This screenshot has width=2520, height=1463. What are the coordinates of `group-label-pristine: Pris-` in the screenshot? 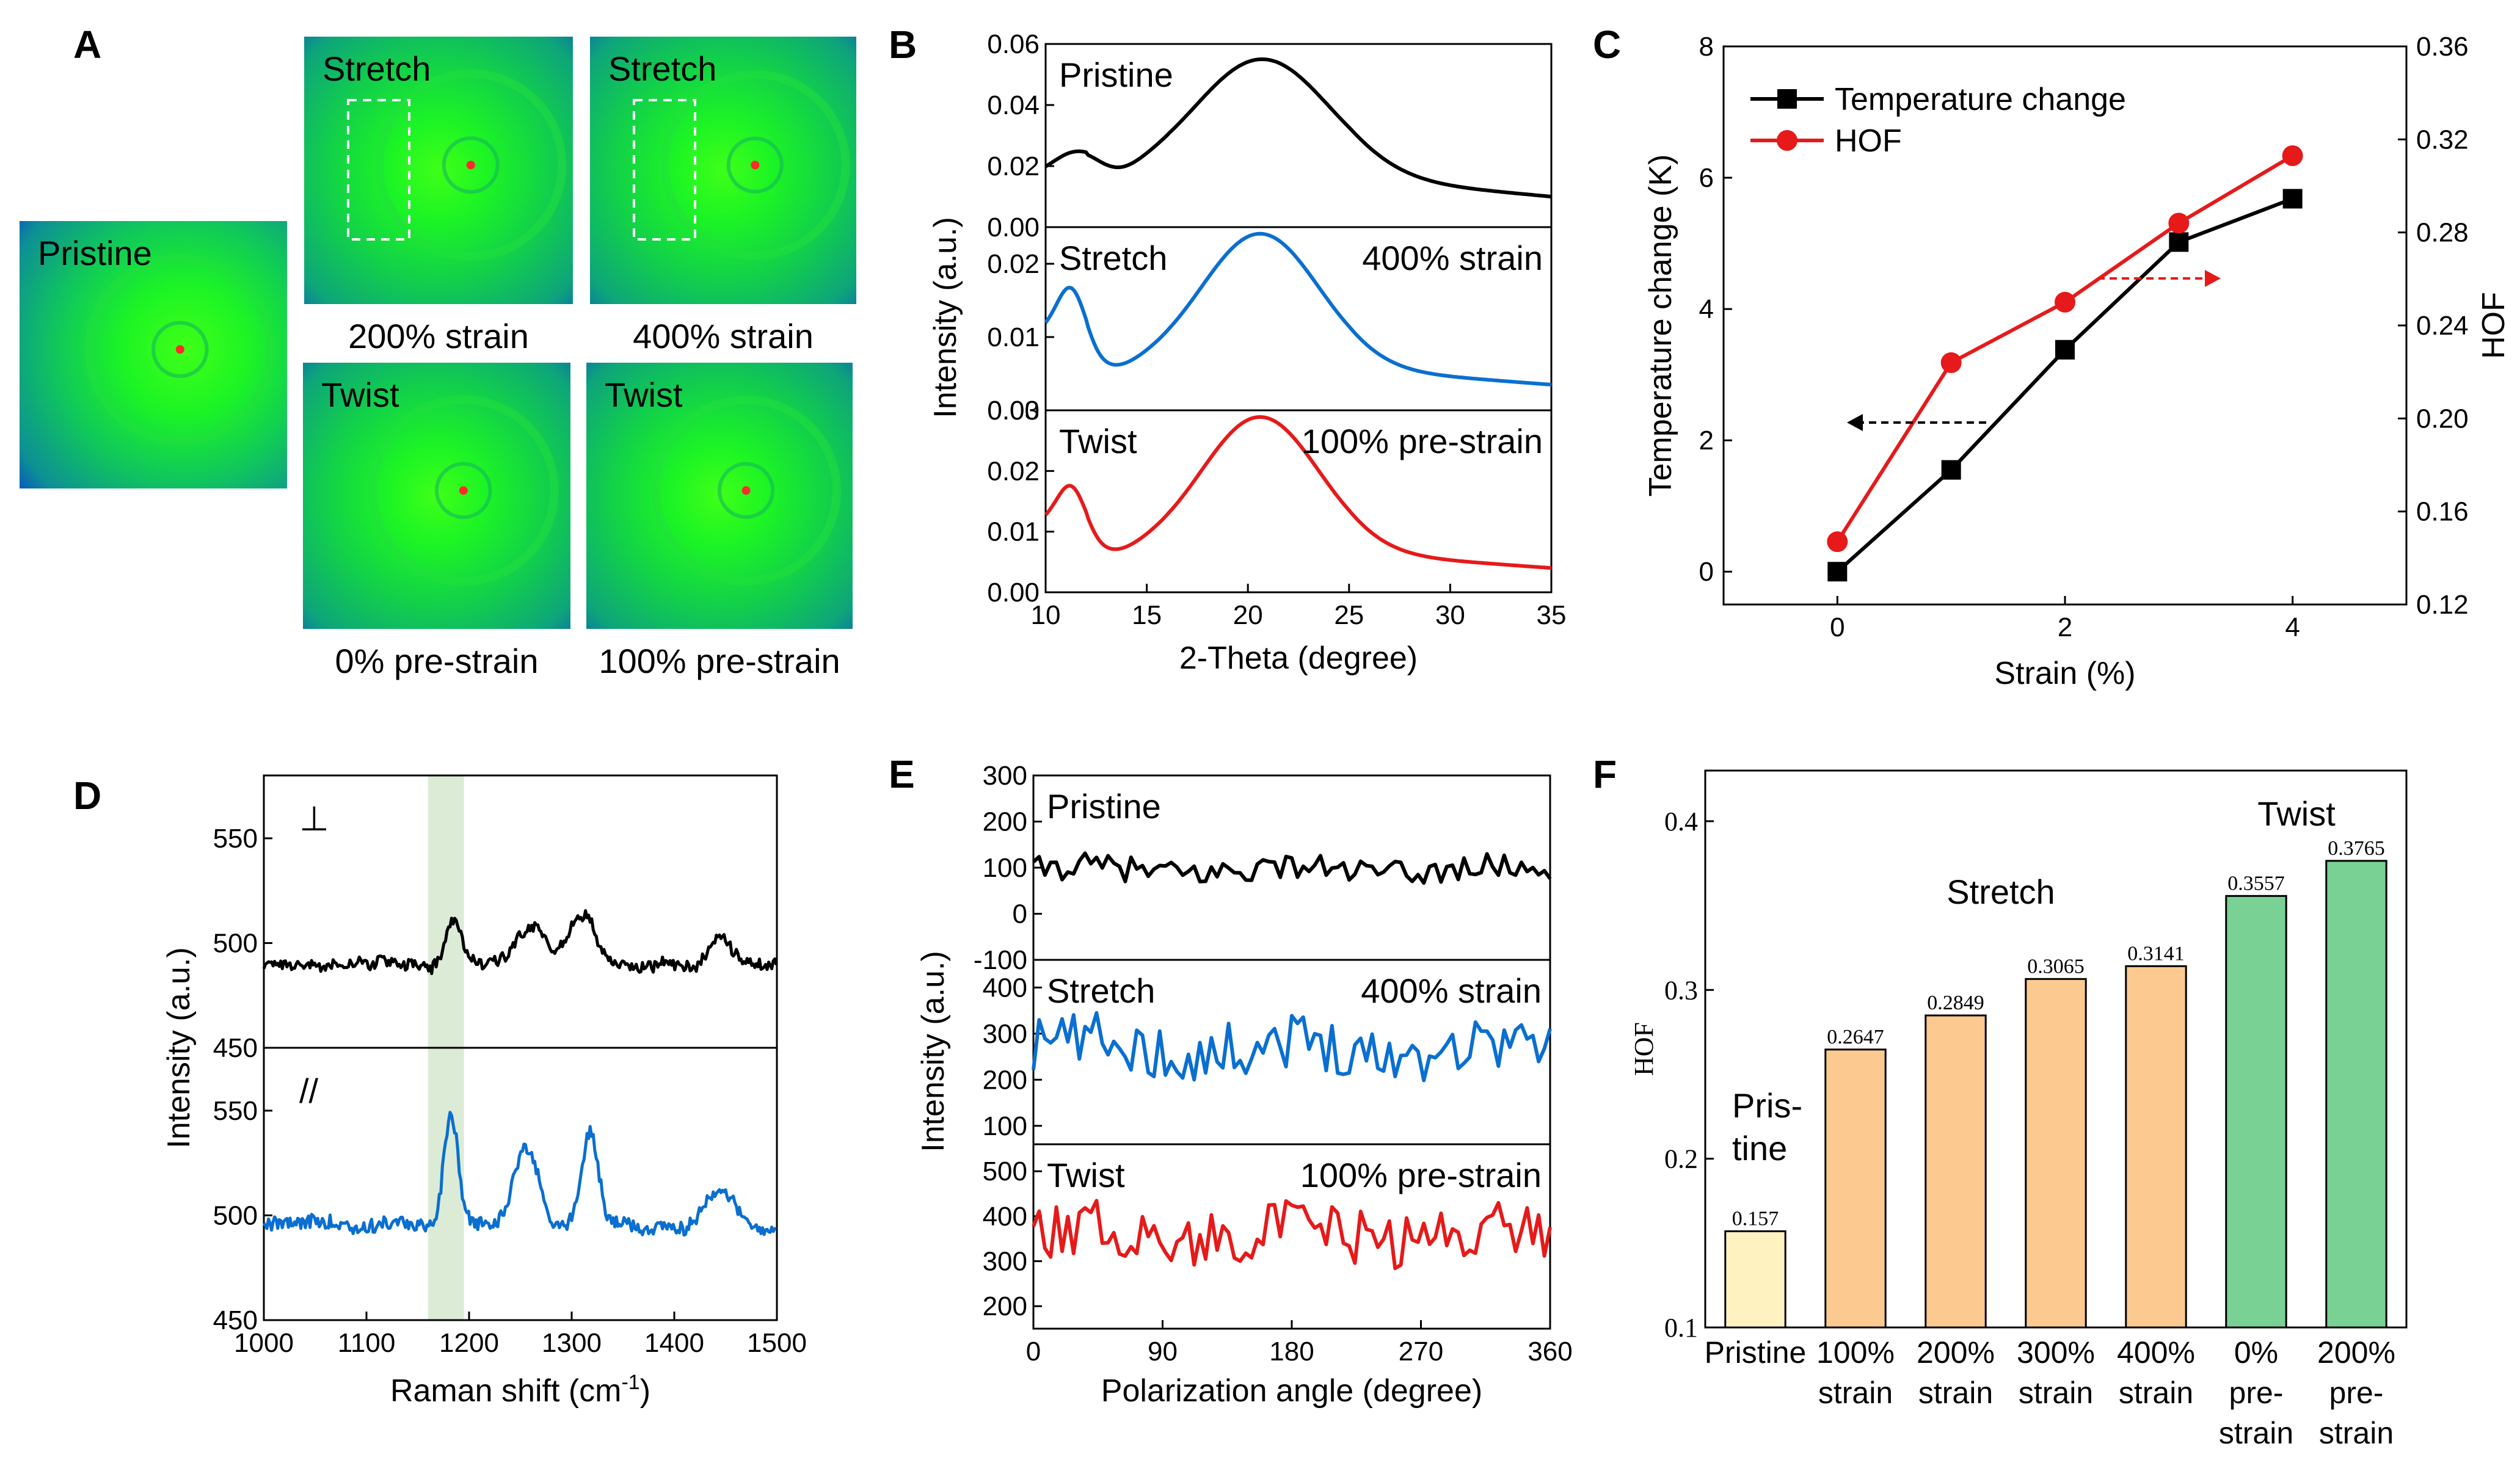 It's located at (1767, 1105).